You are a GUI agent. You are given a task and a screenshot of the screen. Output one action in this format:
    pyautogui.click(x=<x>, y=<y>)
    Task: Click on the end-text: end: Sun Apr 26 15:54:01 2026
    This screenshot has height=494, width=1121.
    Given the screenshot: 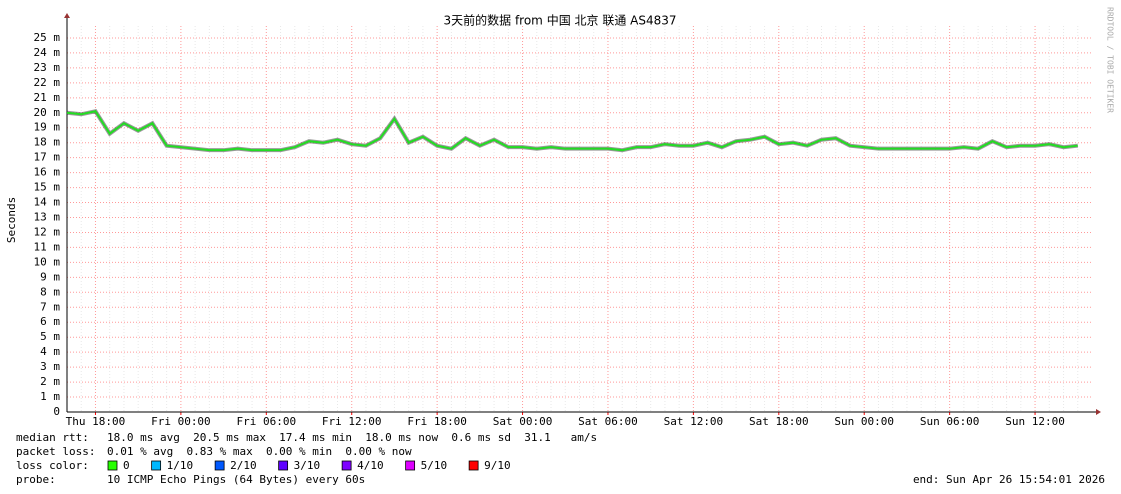 What is the action you would take?
    pyautogui.click(x=1009, y=479)
    